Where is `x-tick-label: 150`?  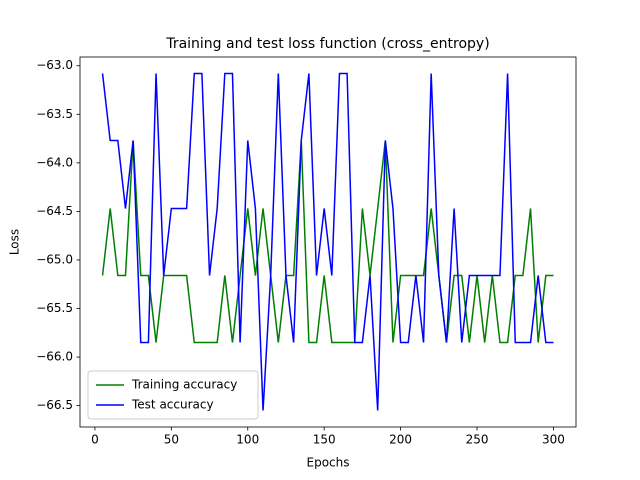
x-tick-label: 150 is located at coordinates (324, 440).